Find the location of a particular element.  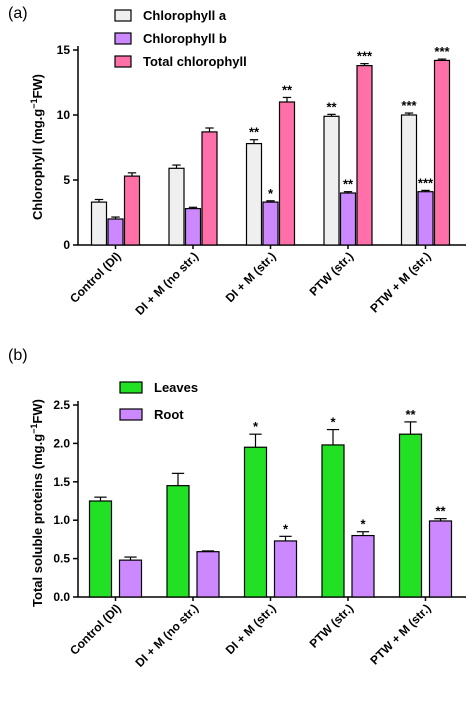

significance-root-di-m-str: * is located at coordinates (286, 528).